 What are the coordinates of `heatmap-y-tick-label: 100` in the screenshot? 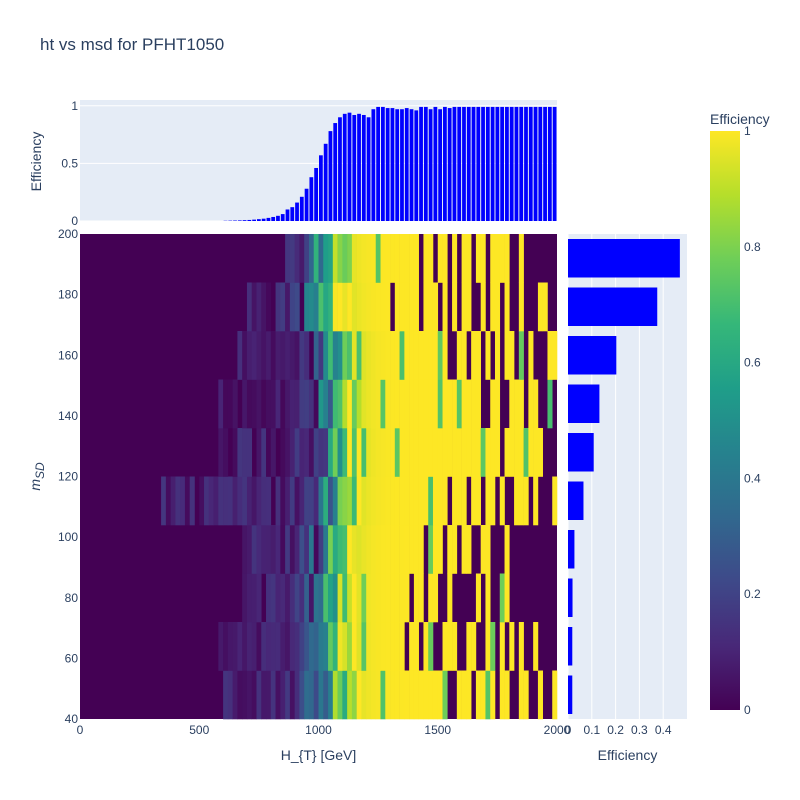 It's located at (68, 537).